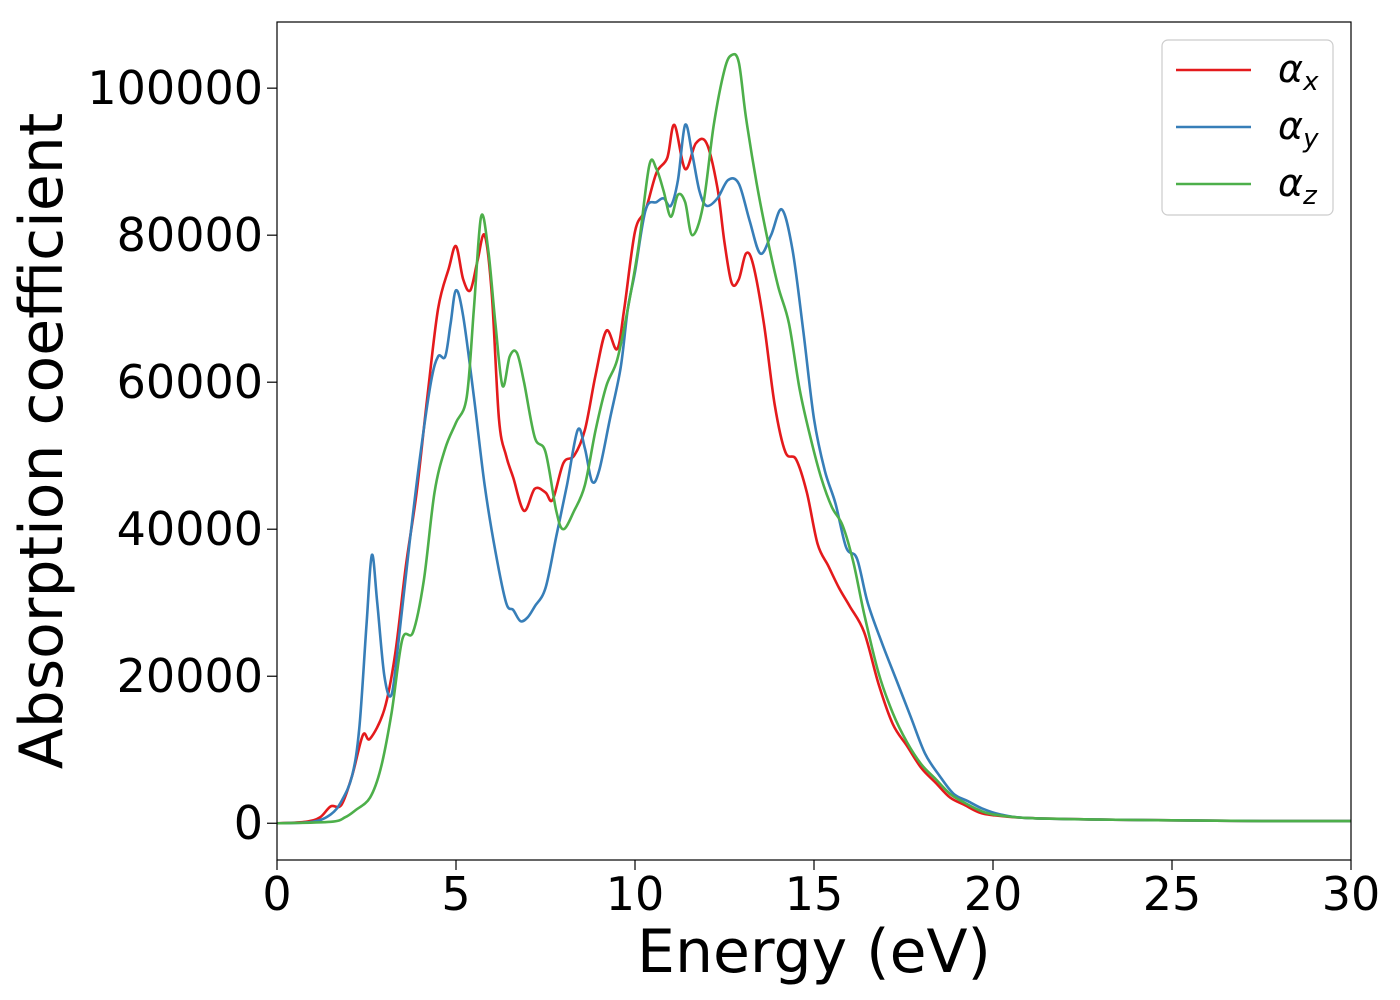  I want to click on y-tick-label: 100000, so click(175, 88).